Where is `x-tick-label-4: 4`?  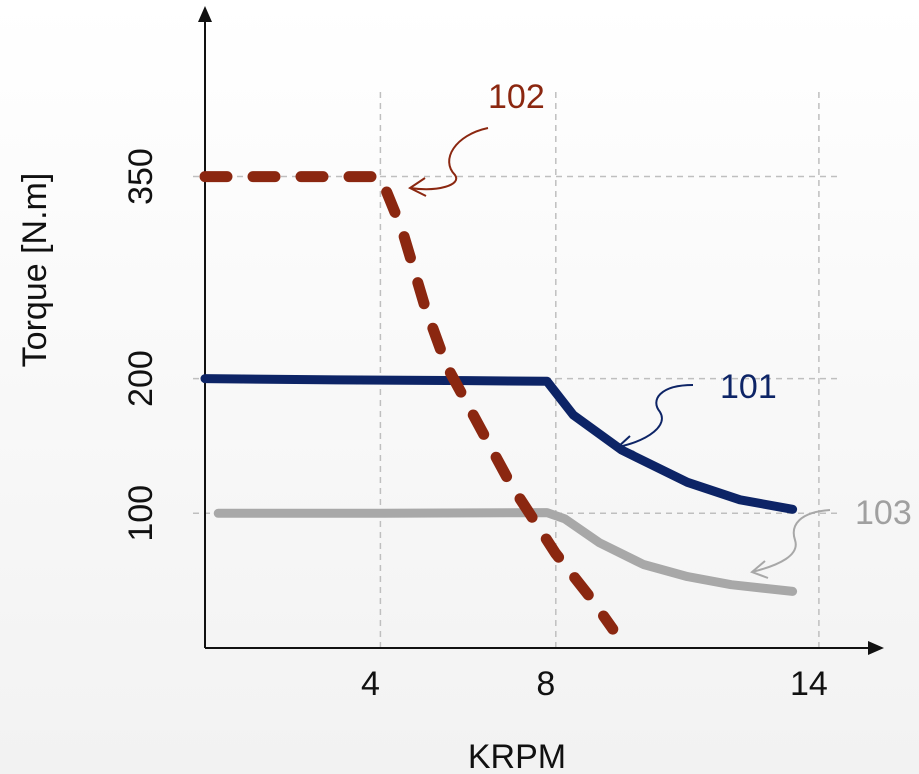 x-tick-label-4: 4 is located at coordinates (370, 684).